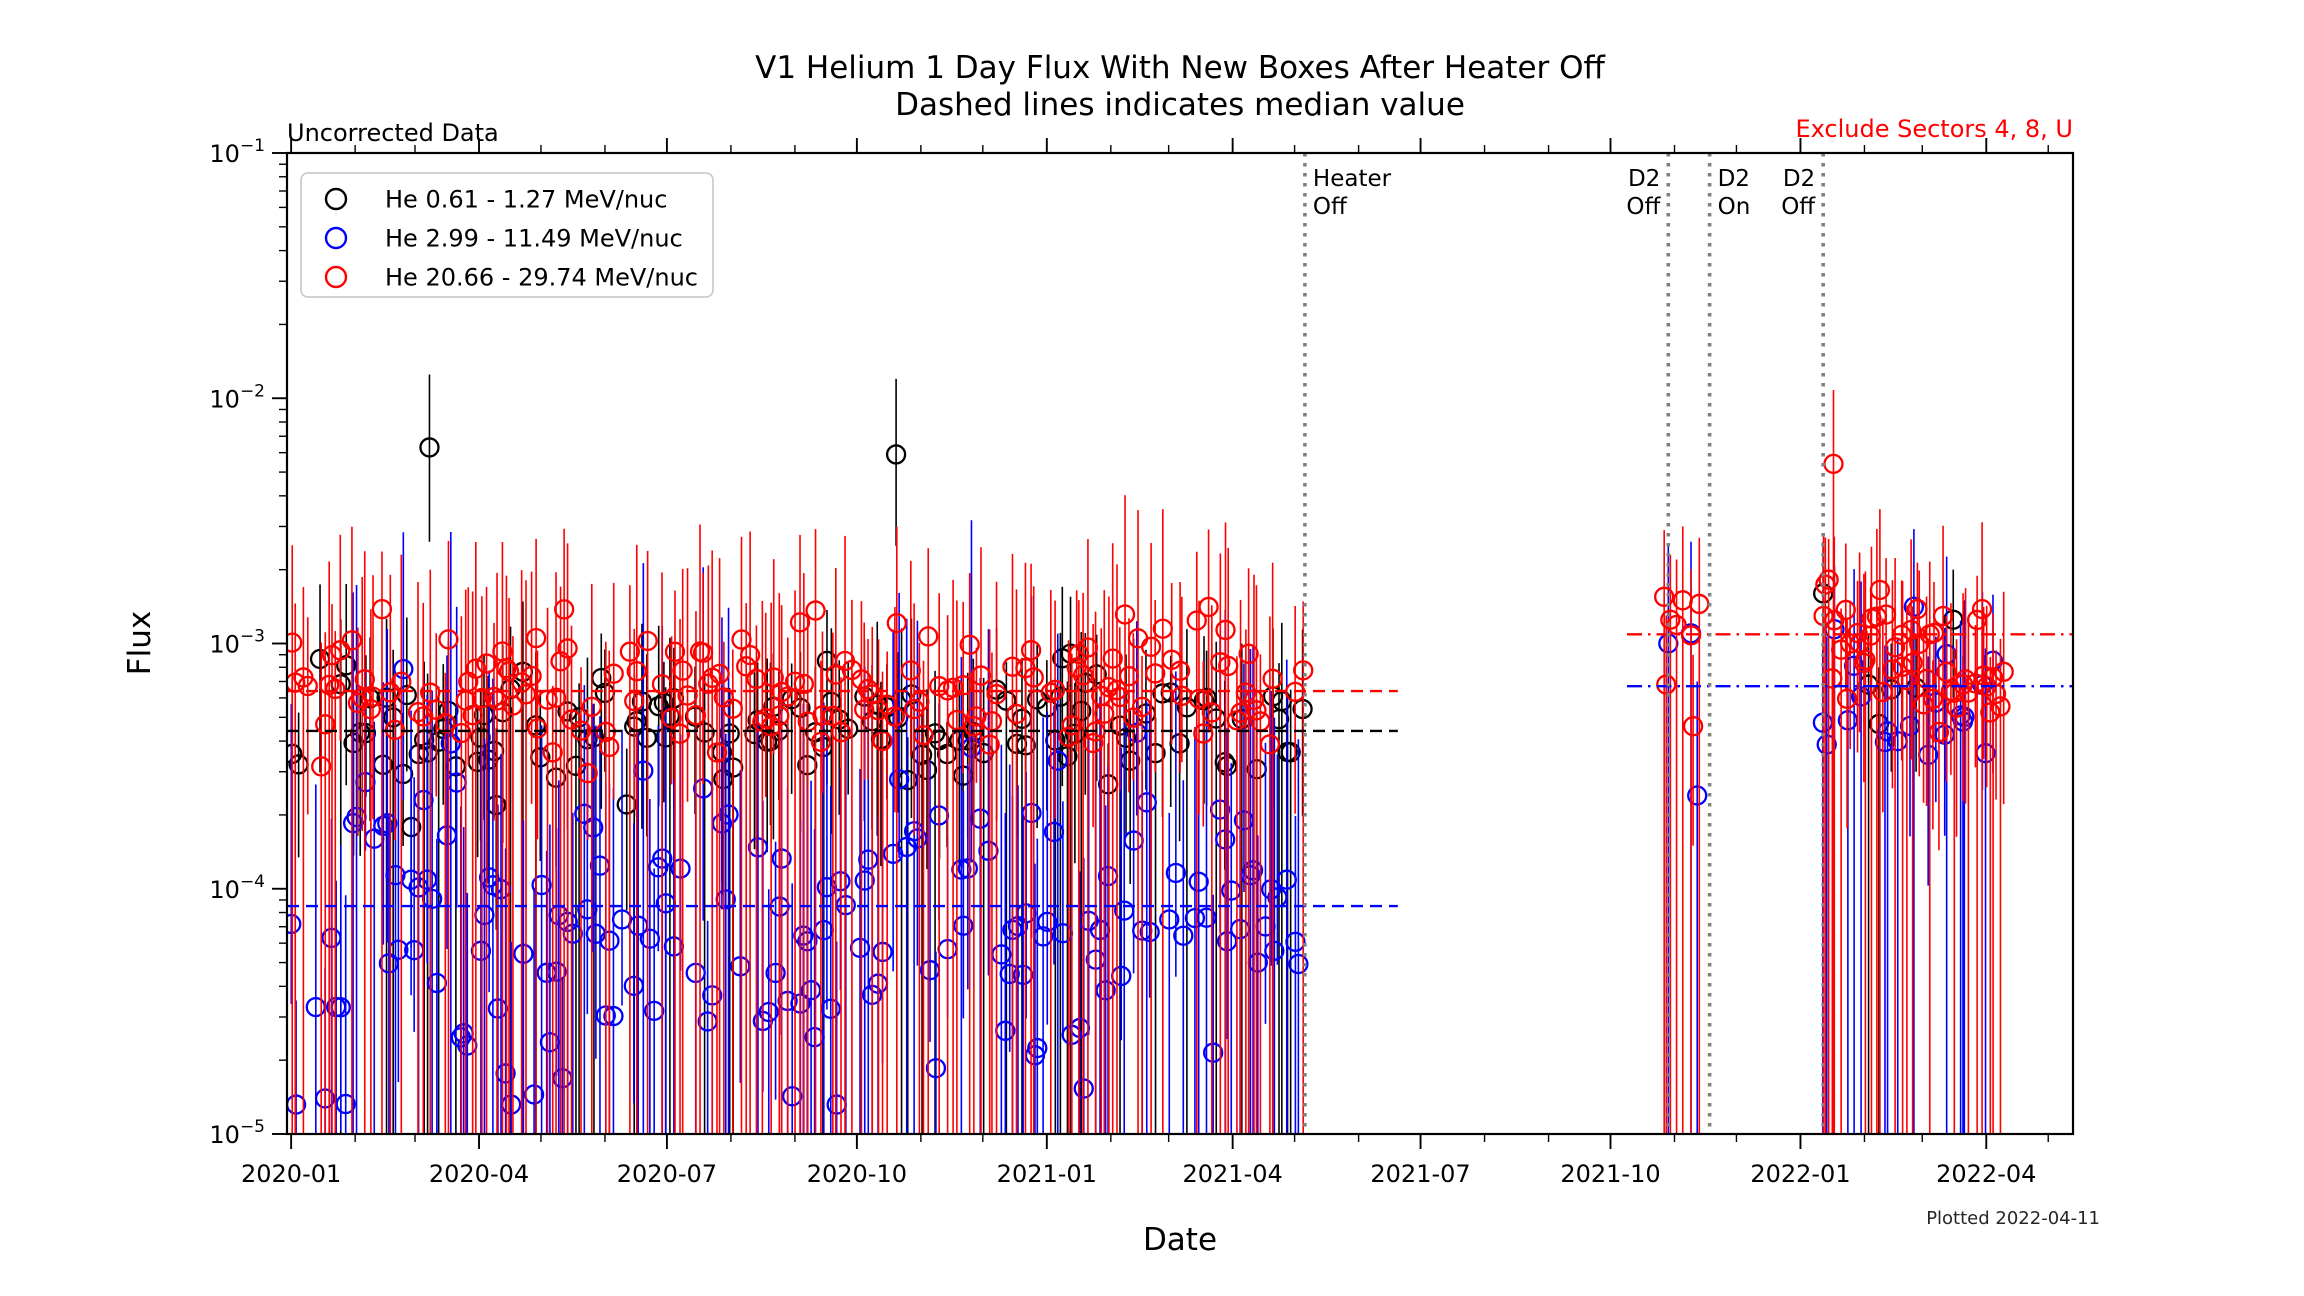 This screenshot has width=2304, height=1296. I want to click on y-axis-ticks: 10−1 10−2 10−3 10−4 10−5, so click(248, 642).